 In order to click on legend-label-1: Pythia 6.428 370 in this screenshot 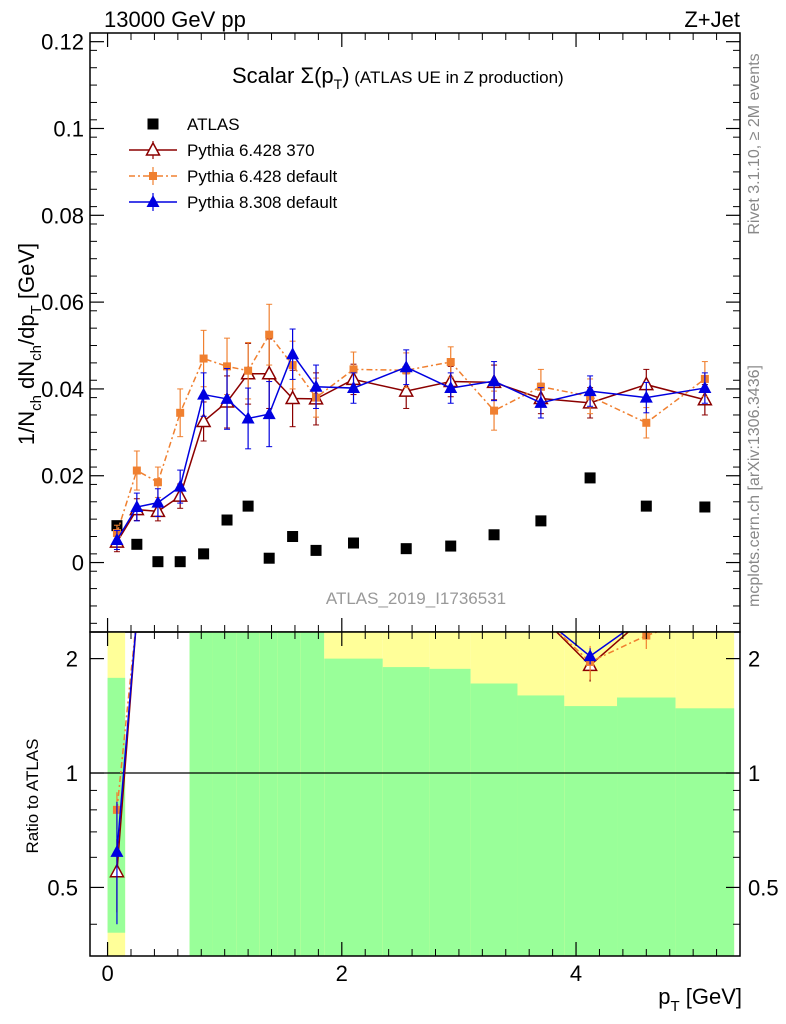, I will do `click(251, 150)`.